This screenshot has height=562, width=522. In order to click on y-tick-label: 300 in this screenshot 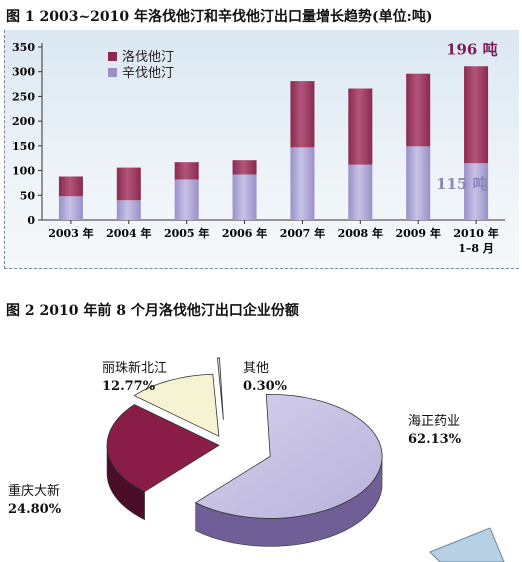, I will do `click(23, 72)`.